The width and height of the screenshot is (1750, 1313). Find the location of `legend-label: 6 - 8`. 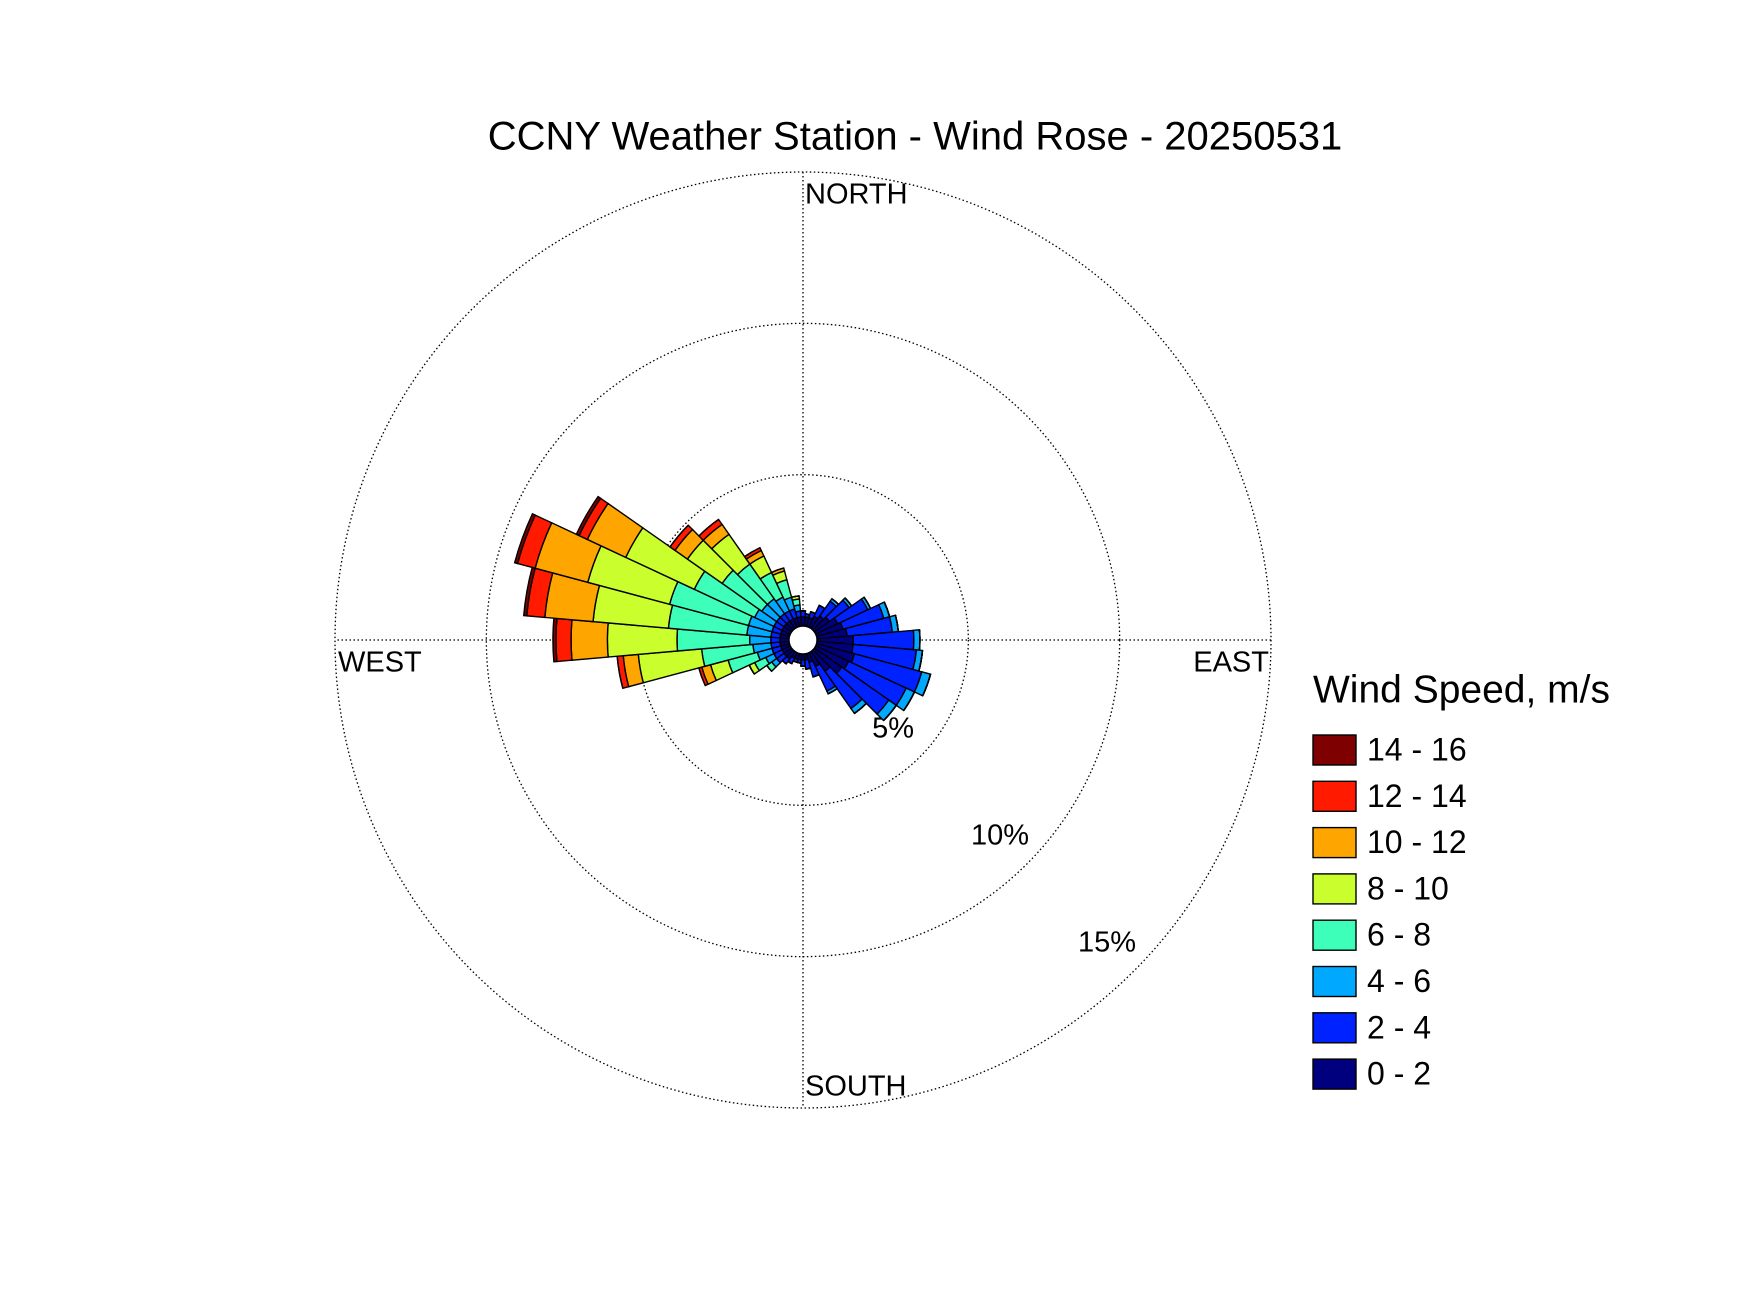

legend-label: 6 - 8 is located at coordinates (1399, 935).